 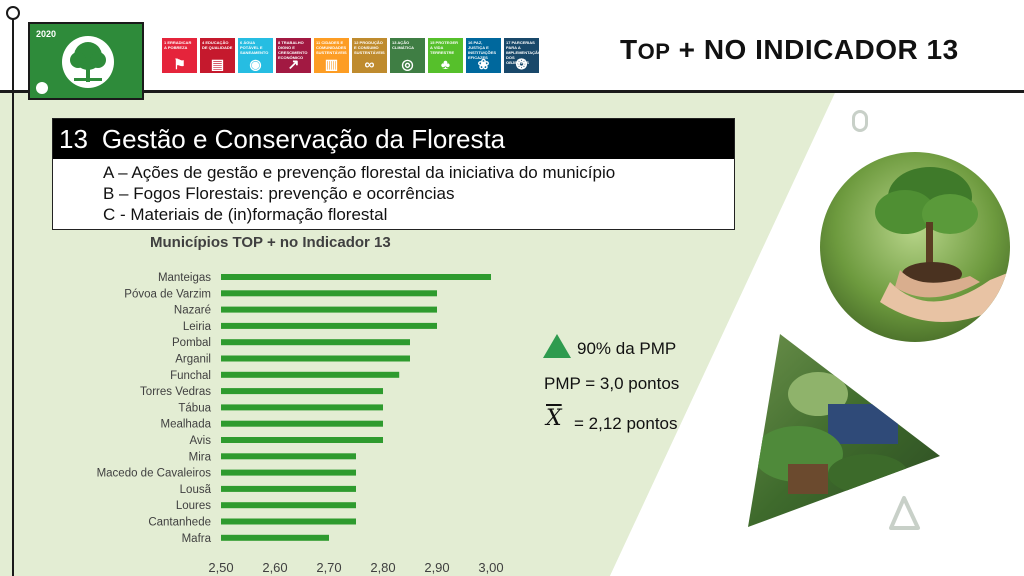 What do you see at coordinates (627, 348) in the screenshot?
I see `legend-label: 90% da PMP` at bounding box center [627, 348].